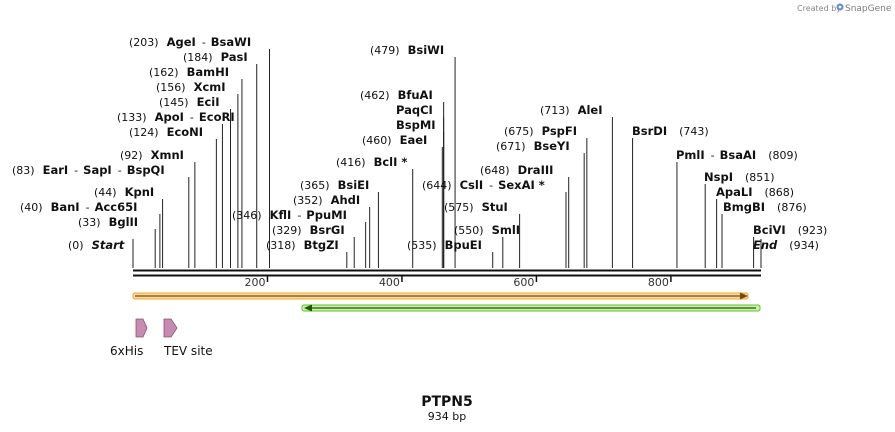 The width and height of the screenshot is (895, 432). Describe the element at coordinates (254, 282) in the screenshot. I see `ruler-tick-label: 200` at that location.